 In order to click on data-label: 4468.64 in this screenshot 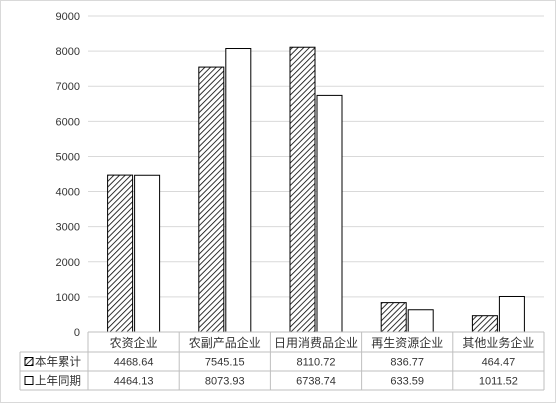, I will do `click(134, 363)`.